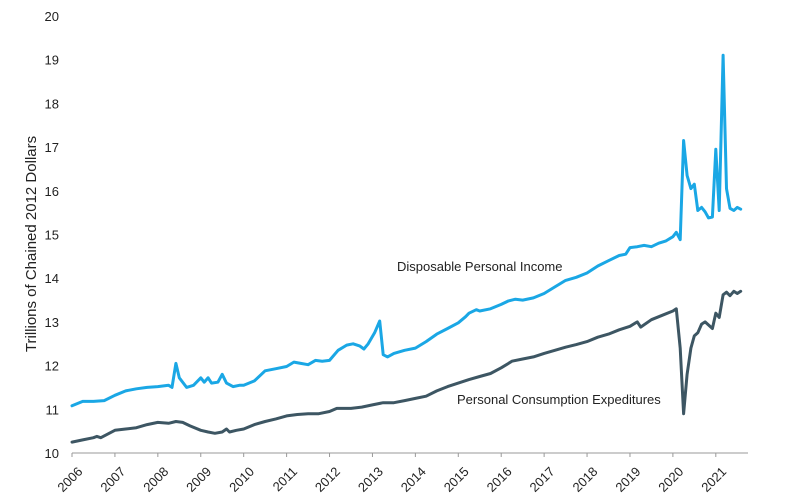 The width and height of the screenshot is (800, 504). I want to click on x-tick-label: 2017, so click(542, 479).